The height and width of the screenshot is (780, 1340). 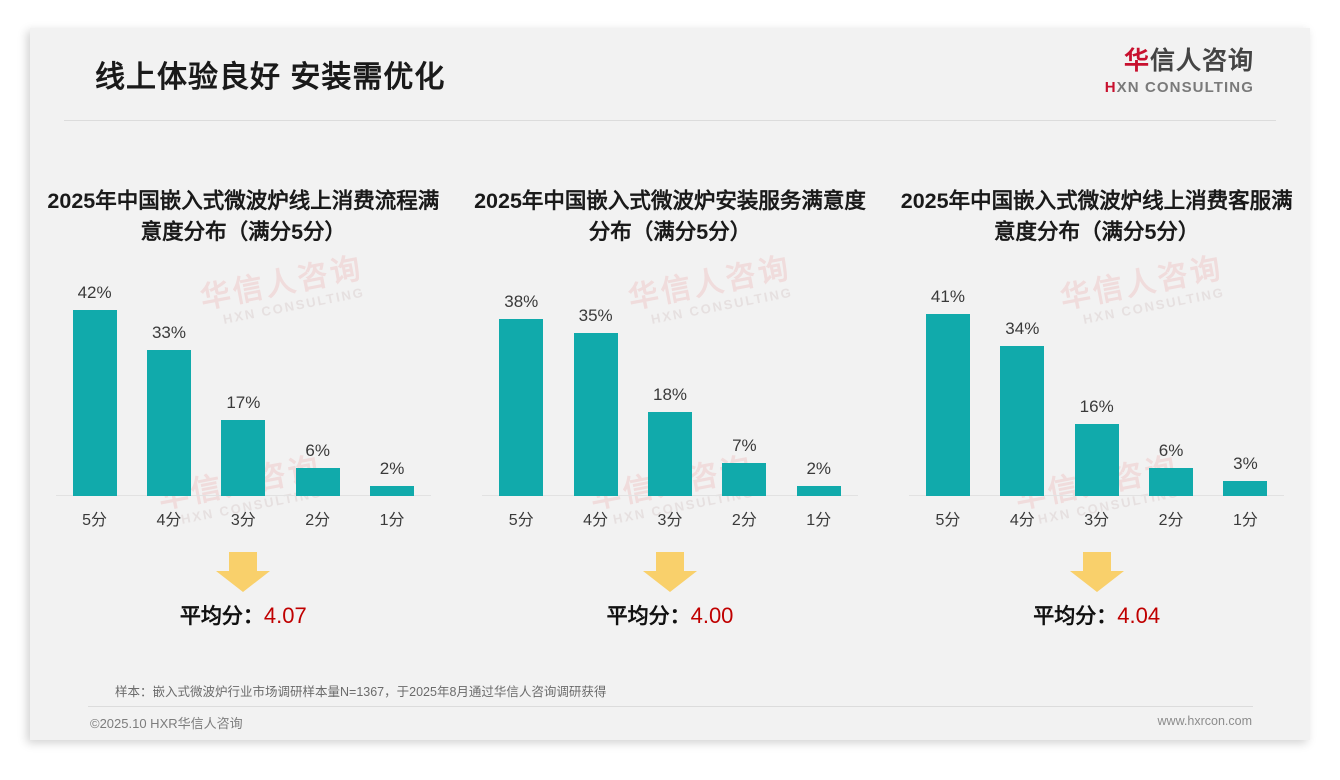 I want to click on chart-title: 2025年中国嵌入式微波炉线上消费客服满意度分布（满分5分）, so click(x=1096, y=216).